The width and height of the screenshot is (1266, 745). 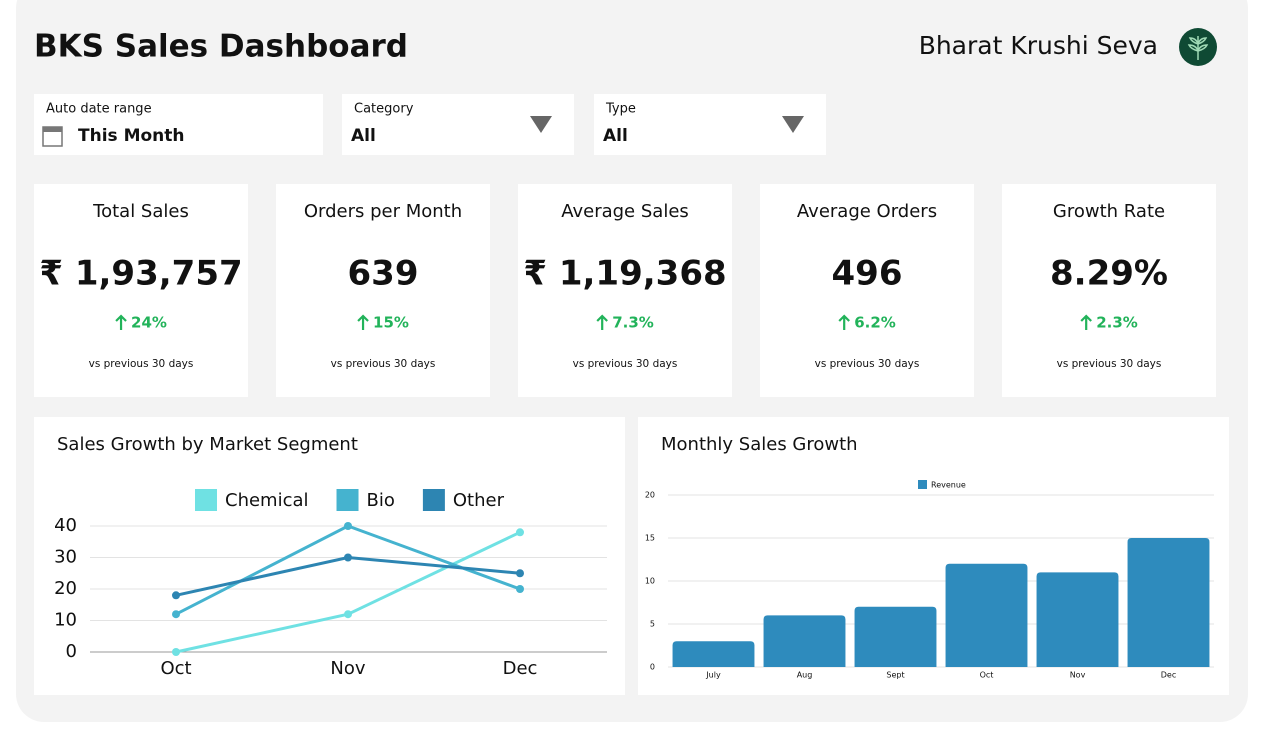 I want to click on kpi-change: 15%, so click(x=391, y=323).